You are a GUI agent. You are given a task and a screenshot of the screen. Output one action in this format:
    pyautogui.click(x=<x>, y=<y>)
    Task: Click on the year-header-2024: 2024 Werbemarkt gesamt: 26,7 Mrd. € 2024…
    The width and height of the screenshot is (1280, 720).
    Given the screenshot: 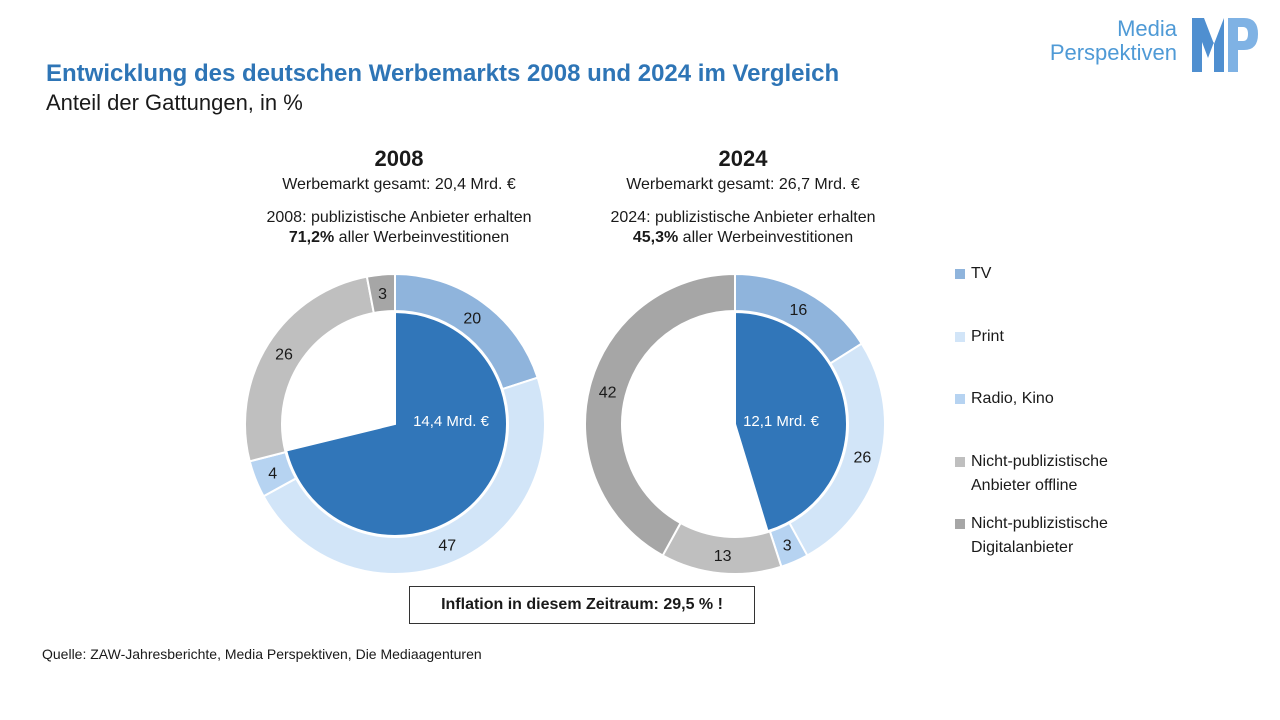 What is the action you would take?
    pyautogui.click(x=743, y=197)
    